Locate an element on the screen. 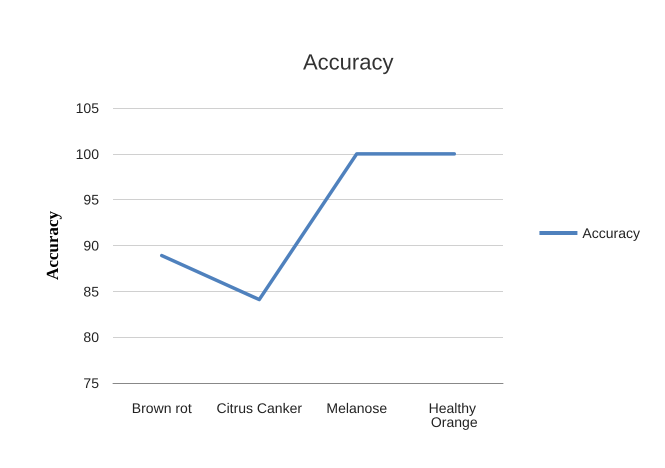 The image size is (665, 468). y-tick-label: 80 is located at coordinates (91, 337).